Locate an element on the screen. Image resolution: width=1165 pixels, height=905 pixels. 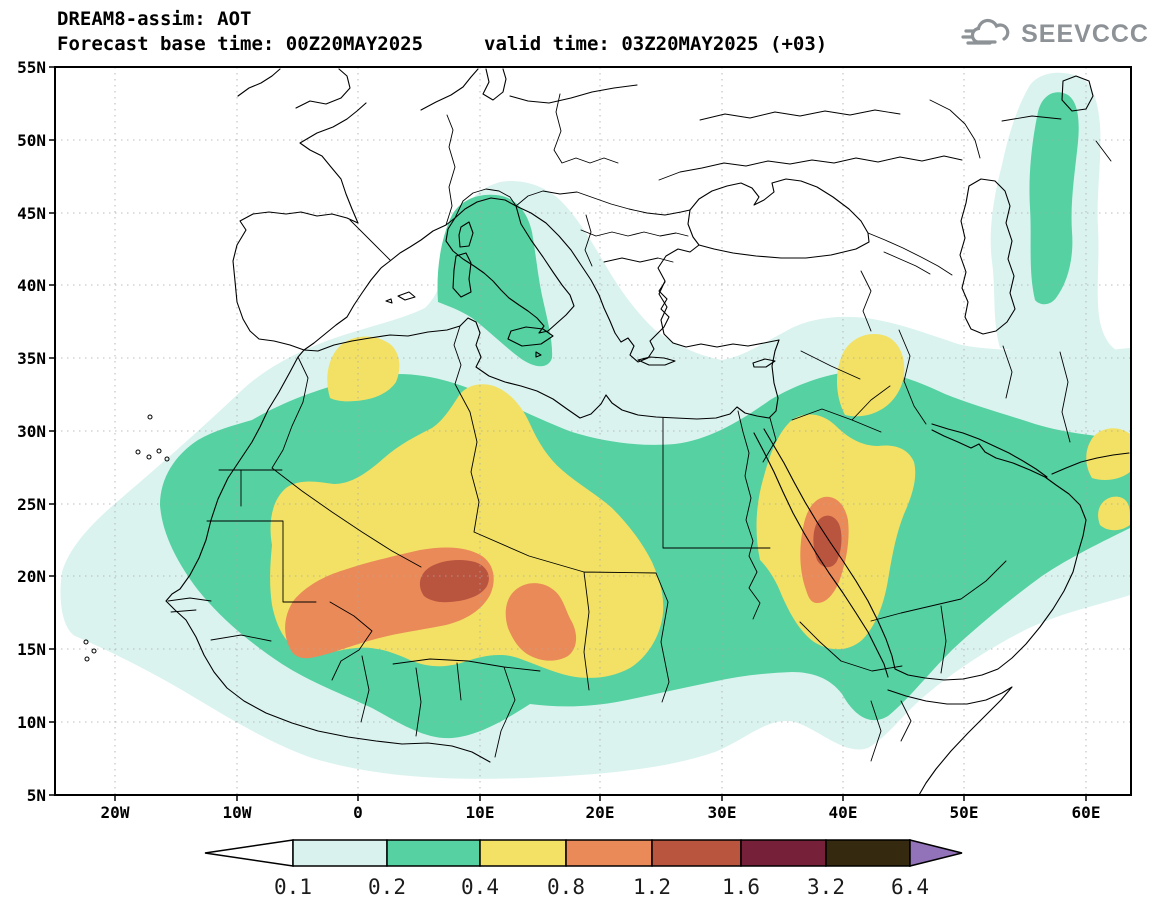
caspian-coast is located at coordinates (1026, 205).